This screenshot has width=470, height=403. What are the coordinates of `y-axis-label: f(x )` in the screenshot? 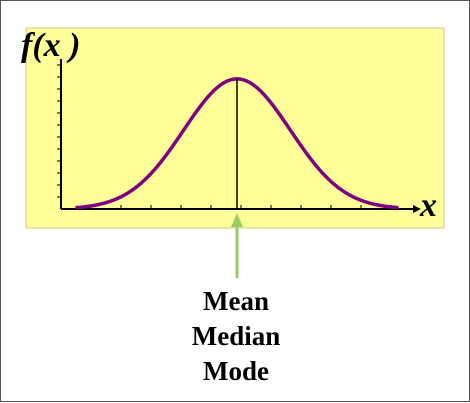 It's located at (51, 45).